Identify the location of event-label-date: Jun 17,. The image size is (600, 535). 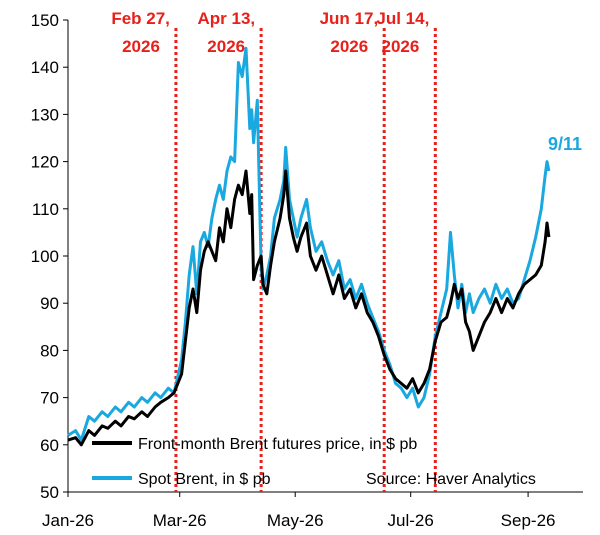
(349, 18).